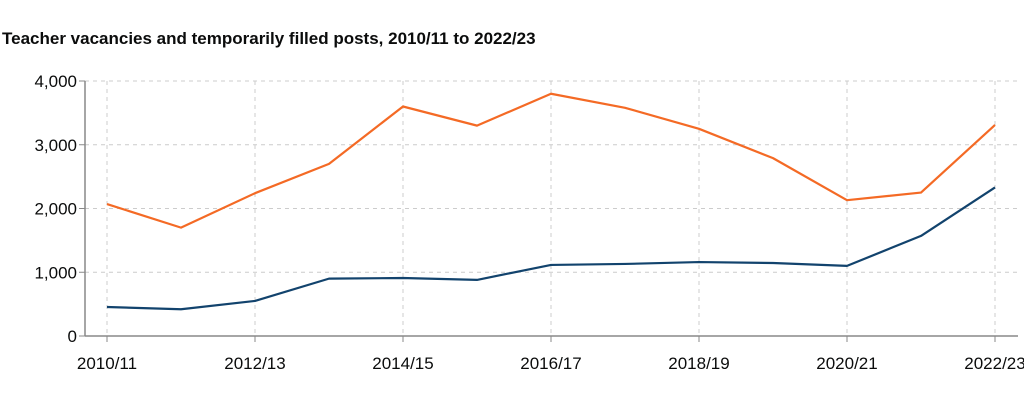  Describe the element at coordinates (55, 145) in the screenshot. I see `y-tick-label: 3,000` at that location.